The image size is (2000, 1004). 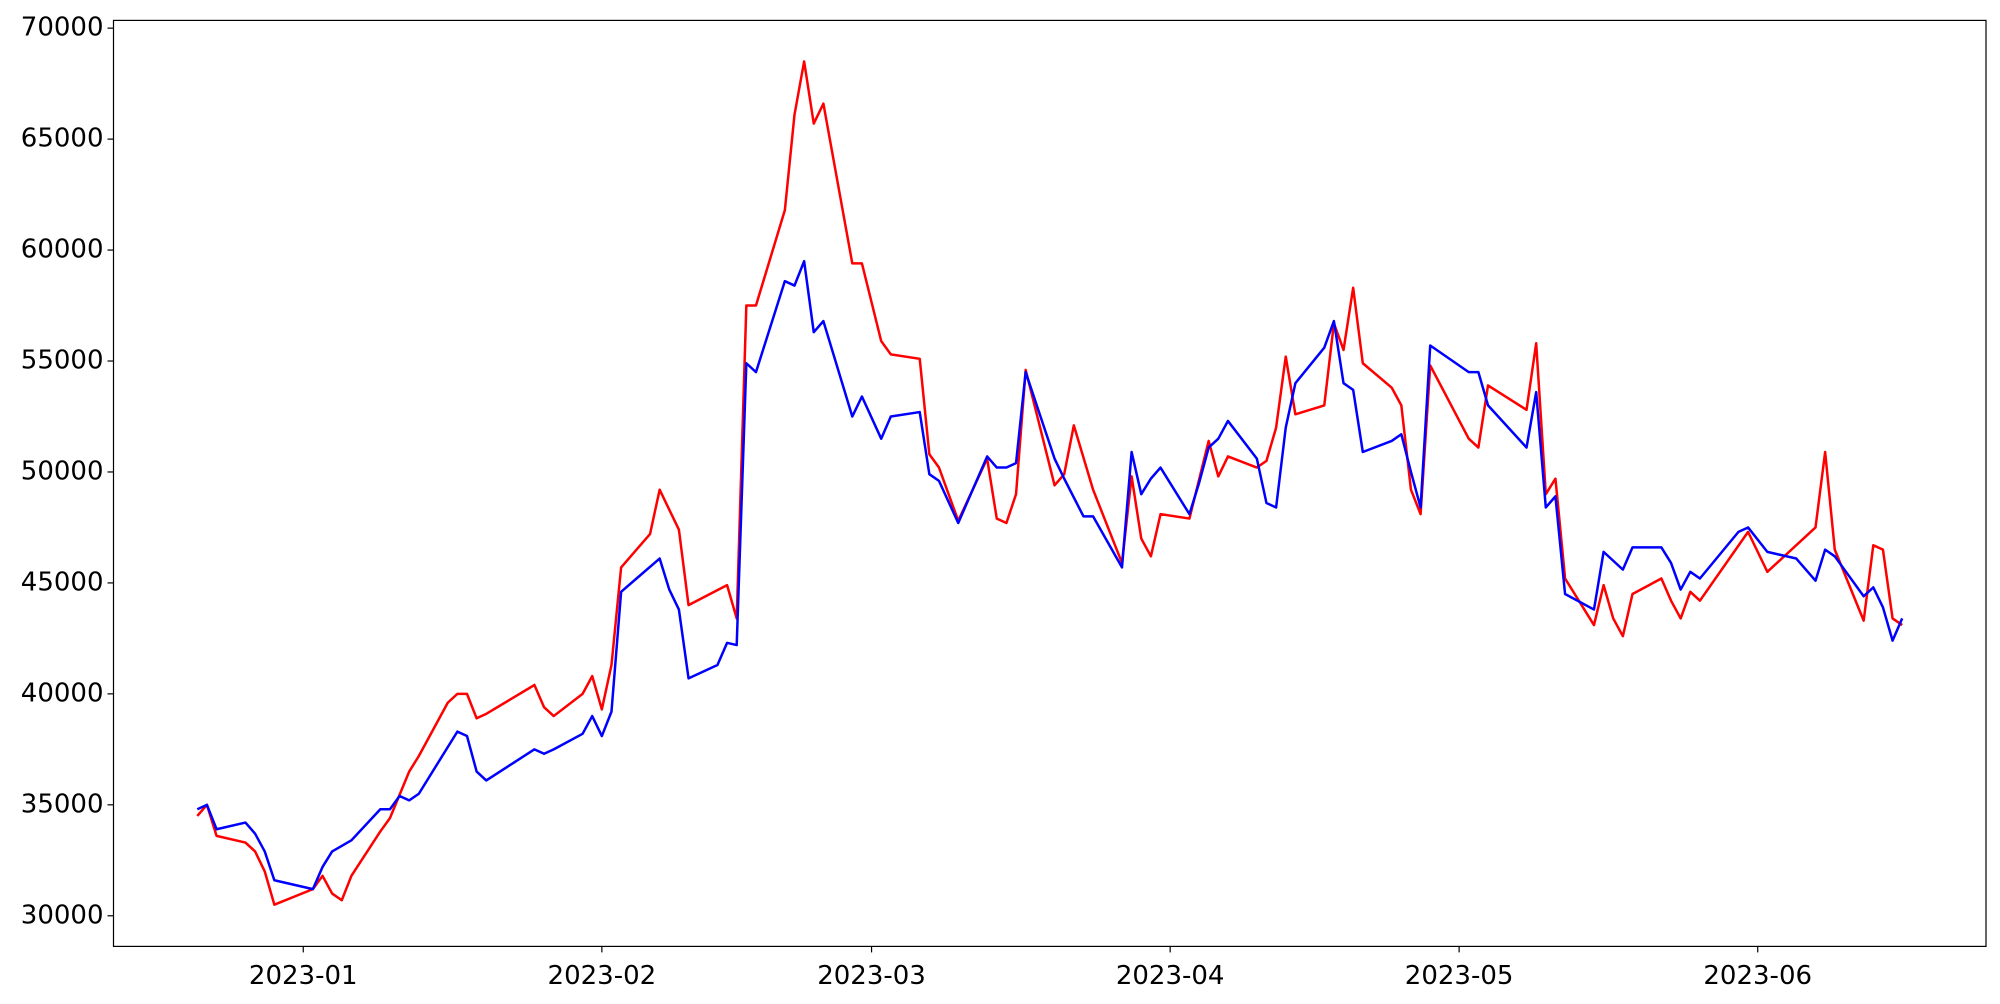 I want to click on y-tick-label: 50000, so click(x=62, y=471).